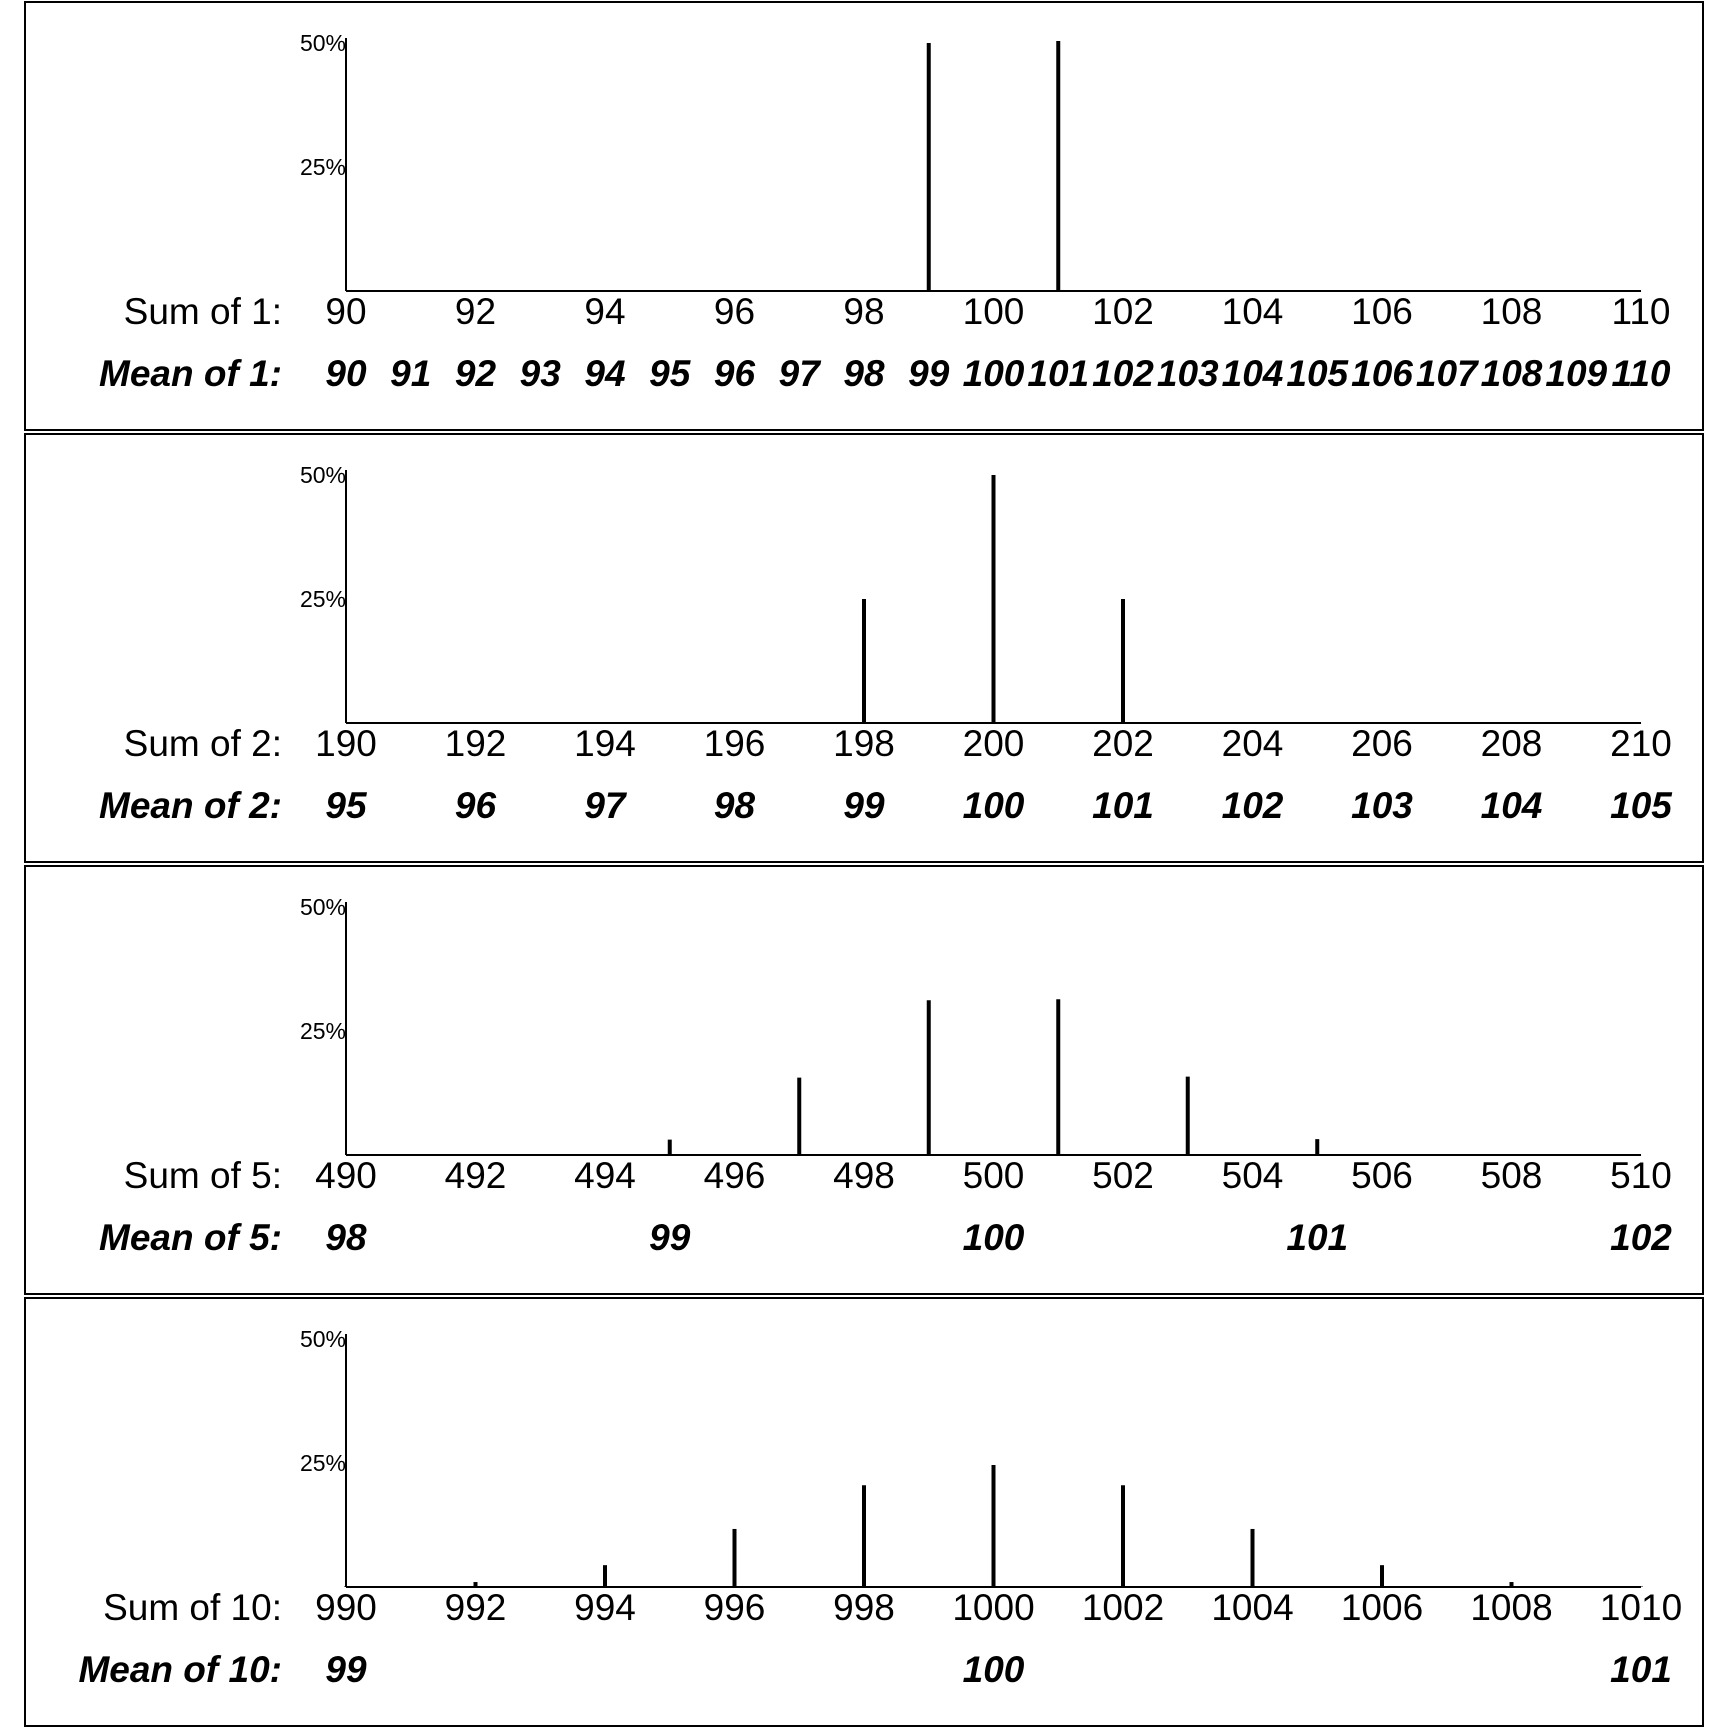 The height and width of the screenshot is (1728, 1728). Describe the element at coordinates (190, 373) in the screenshot. I see `mean-row-label: Mean of 1:` at that location.